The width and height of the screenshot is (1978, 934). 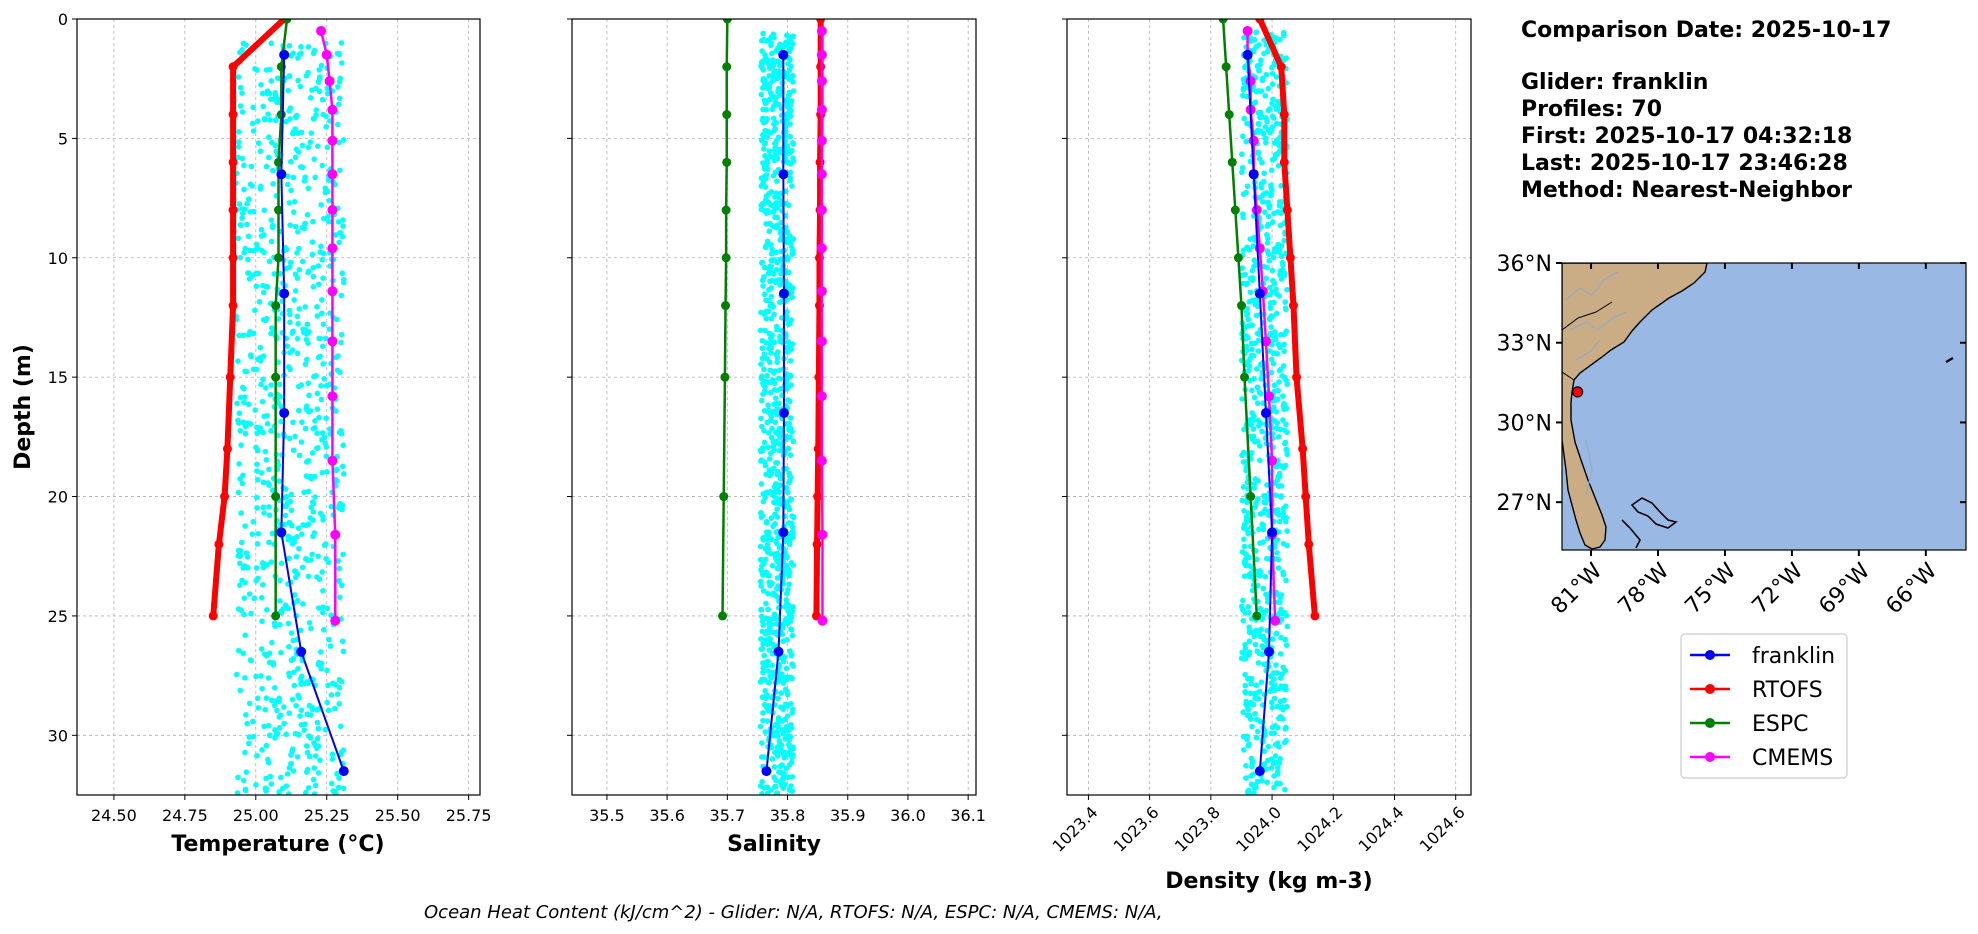 I want to click on info-first: First: 2025-10-17 04:32:18, so click(x=1686, y=136).